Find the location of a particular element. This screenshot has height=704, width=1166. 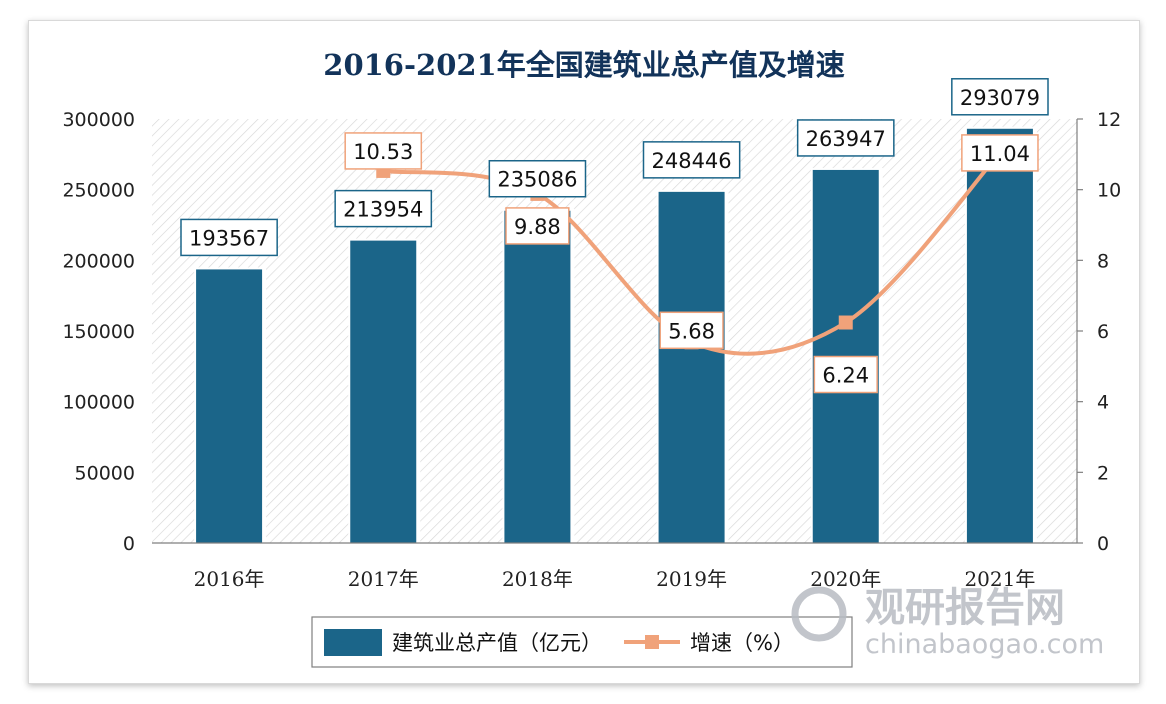

growth-value-label: 11.04 is located at coordinates (1000, 154).